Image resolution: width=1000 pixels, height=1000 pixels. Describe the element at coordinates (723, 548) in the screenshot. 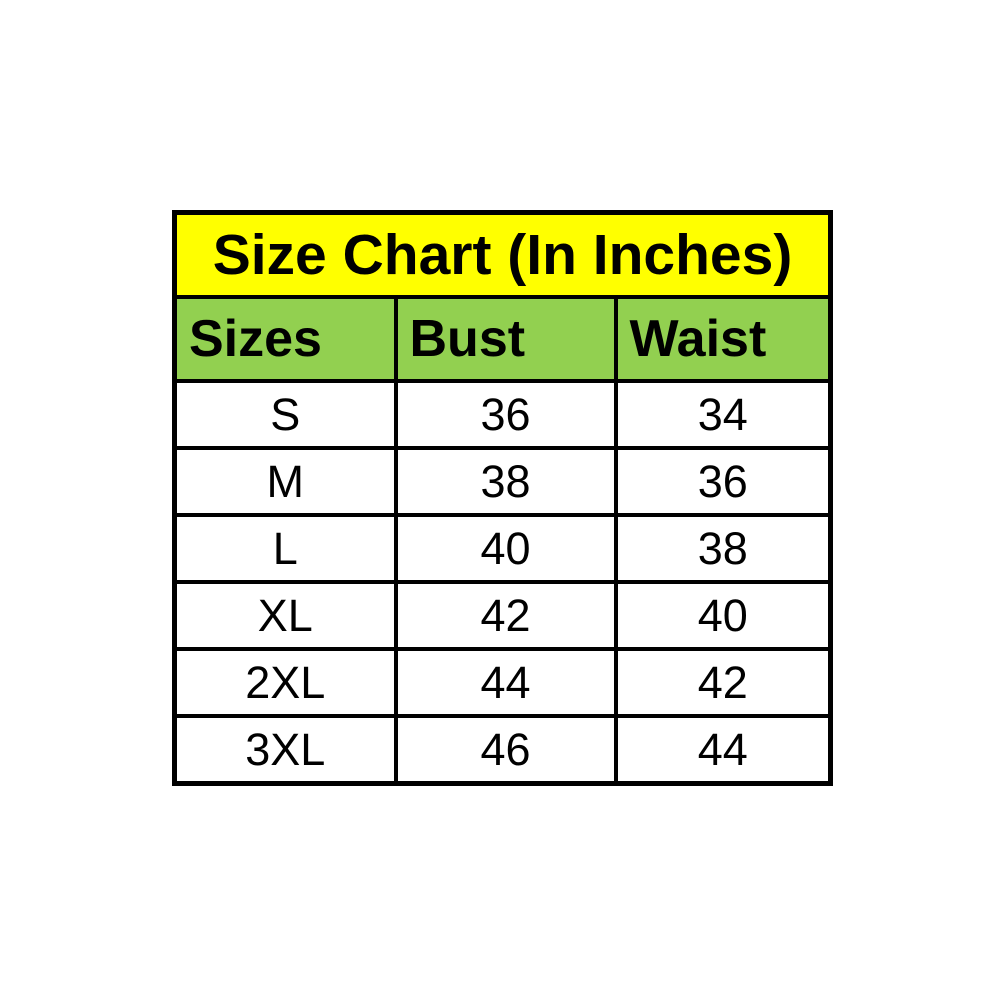

I see `waist-cell: 38` at that location.